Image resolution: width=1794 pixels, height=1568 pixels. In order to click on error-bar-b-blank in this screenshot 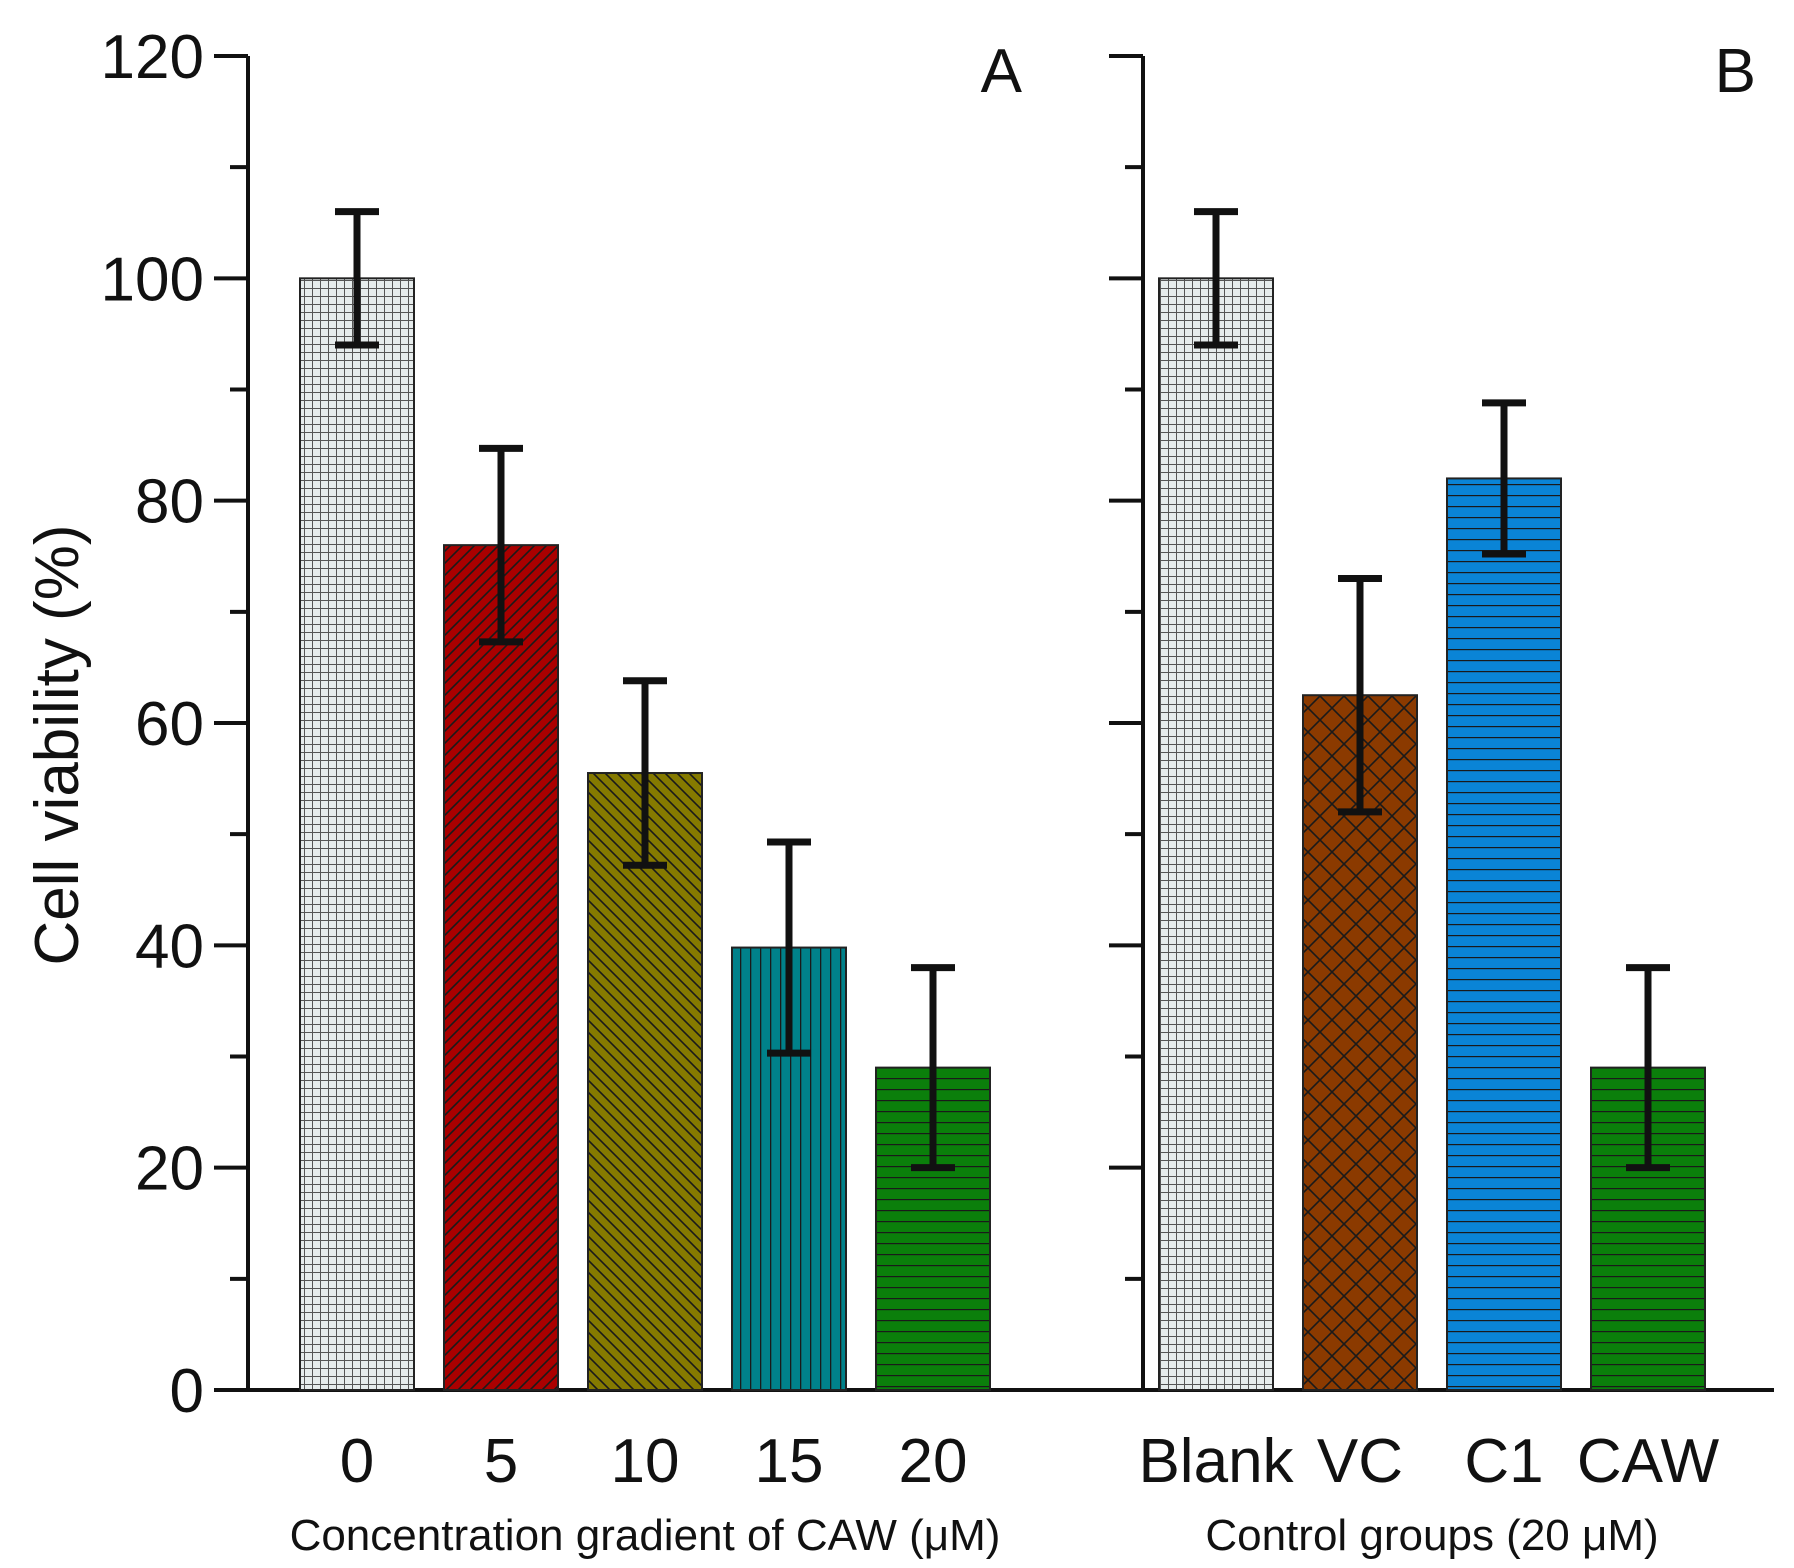, I will do `click(1216, 278)`.